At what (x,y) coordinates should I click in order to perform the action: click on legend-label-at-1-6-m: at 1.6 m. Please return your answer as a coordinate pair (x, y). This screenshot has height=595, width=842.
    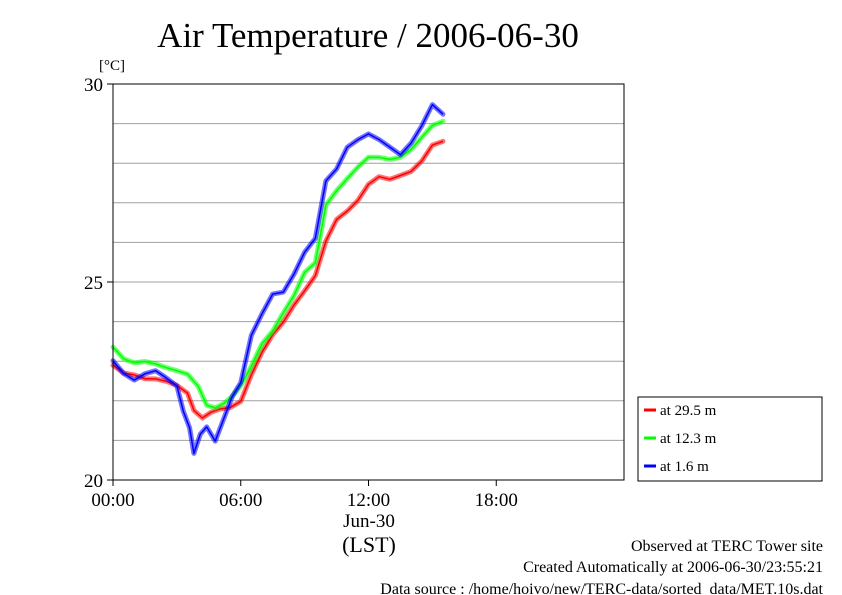
    Looking at the image, I should click on (684, 467).